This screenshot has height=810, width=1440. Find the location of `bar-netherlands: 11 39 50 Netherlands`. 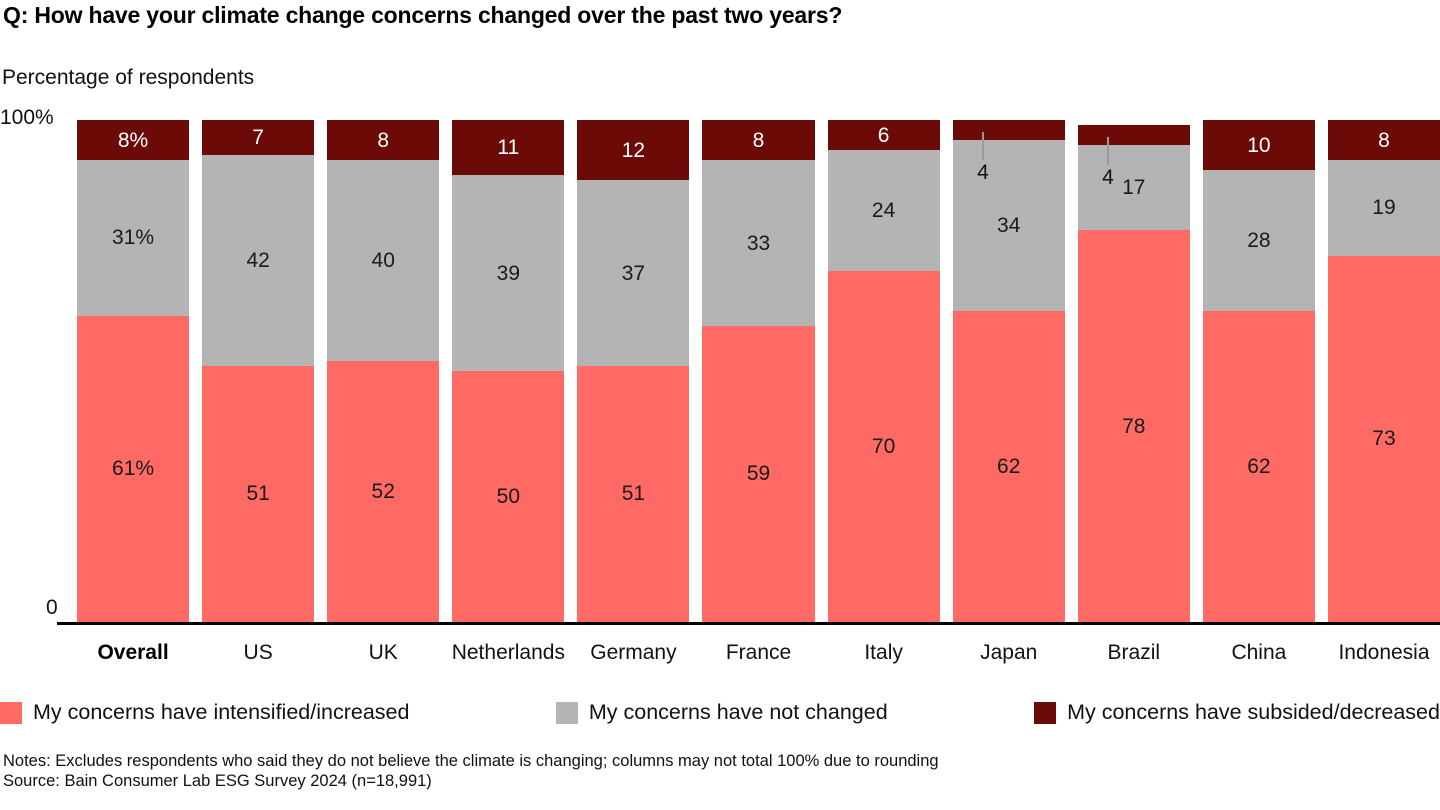

bar-netherlands: 11 39 50 Netherlands is located at coordinates (508, 392).